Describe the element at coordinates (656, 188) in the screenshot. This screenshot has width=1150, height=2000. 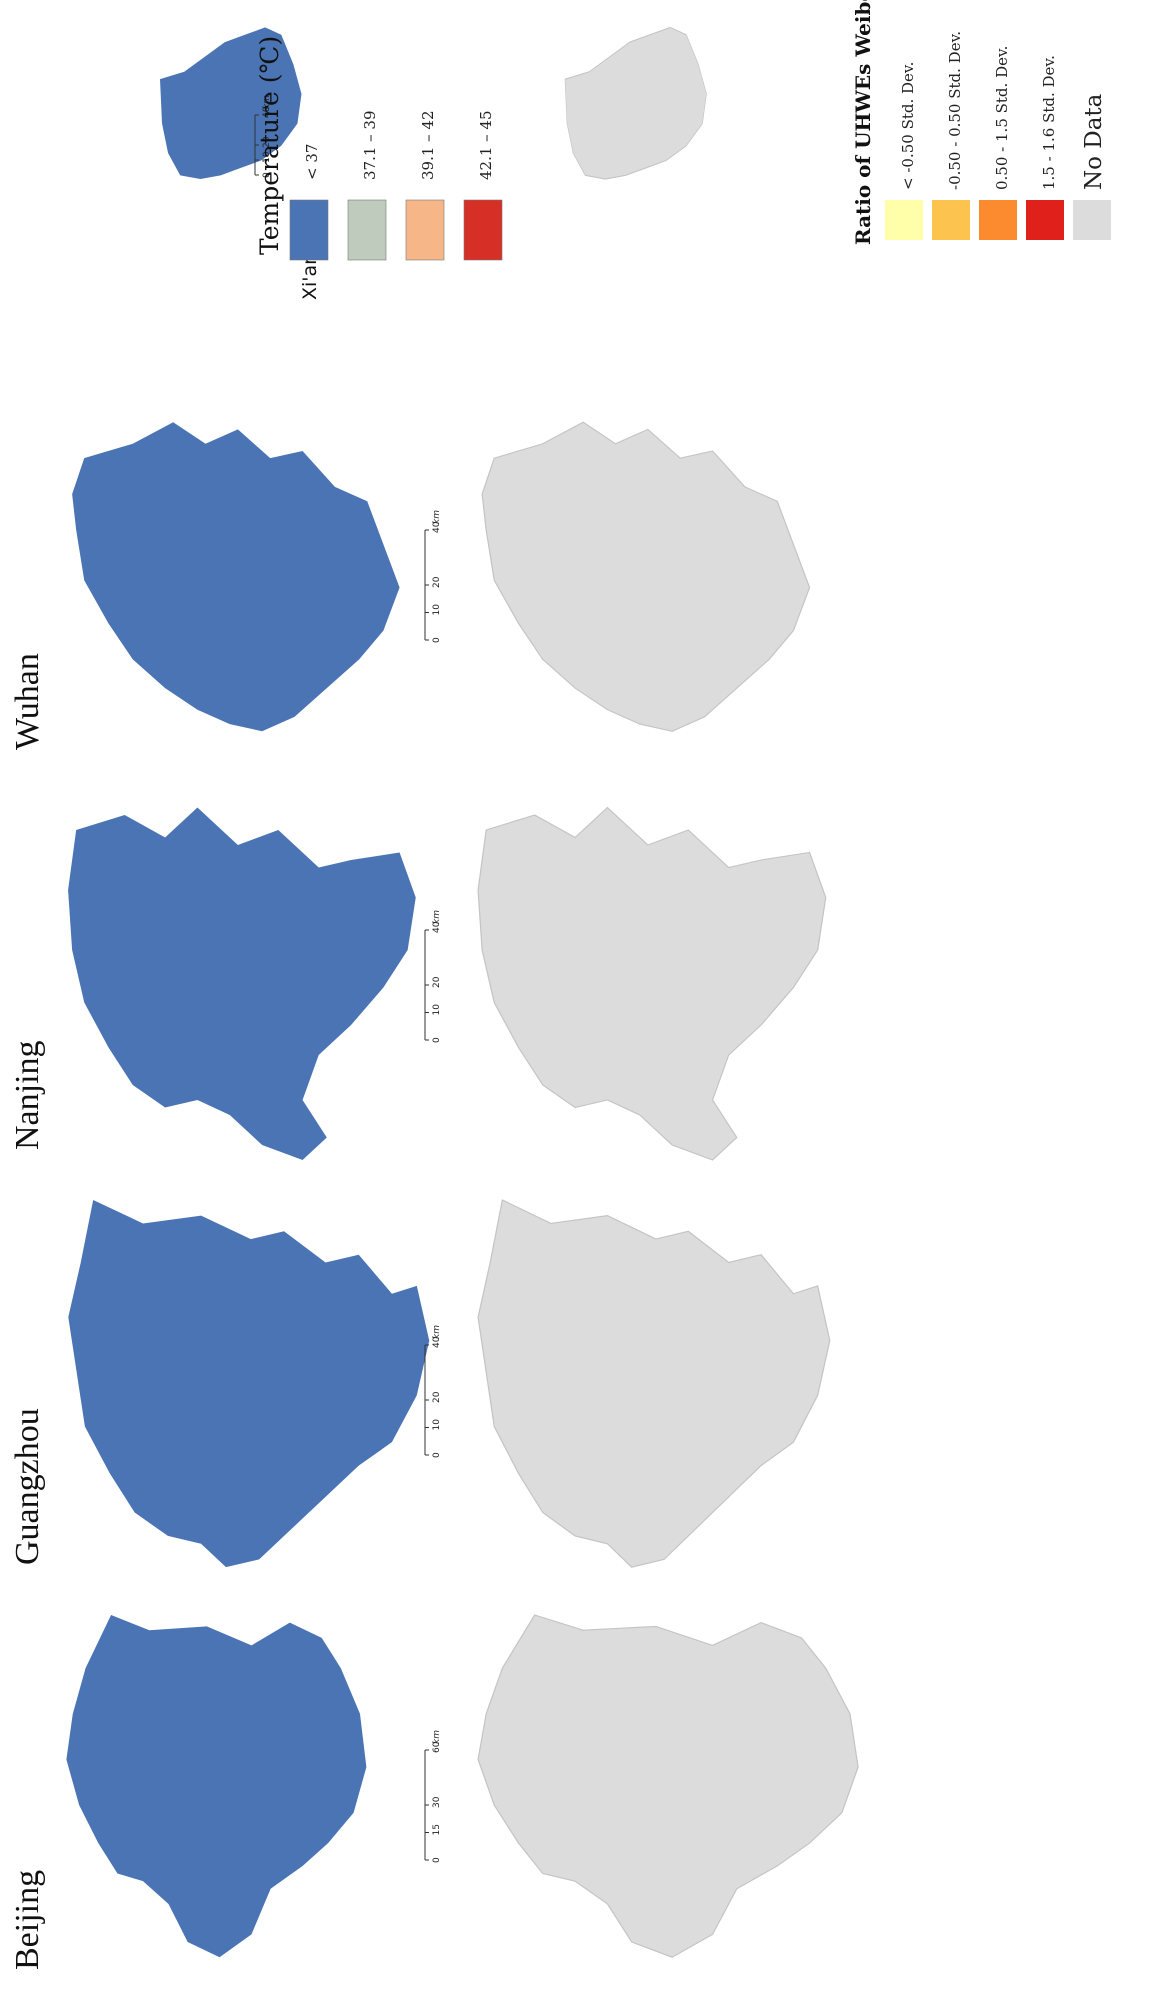
I see `xian-weibo-map` at that location.